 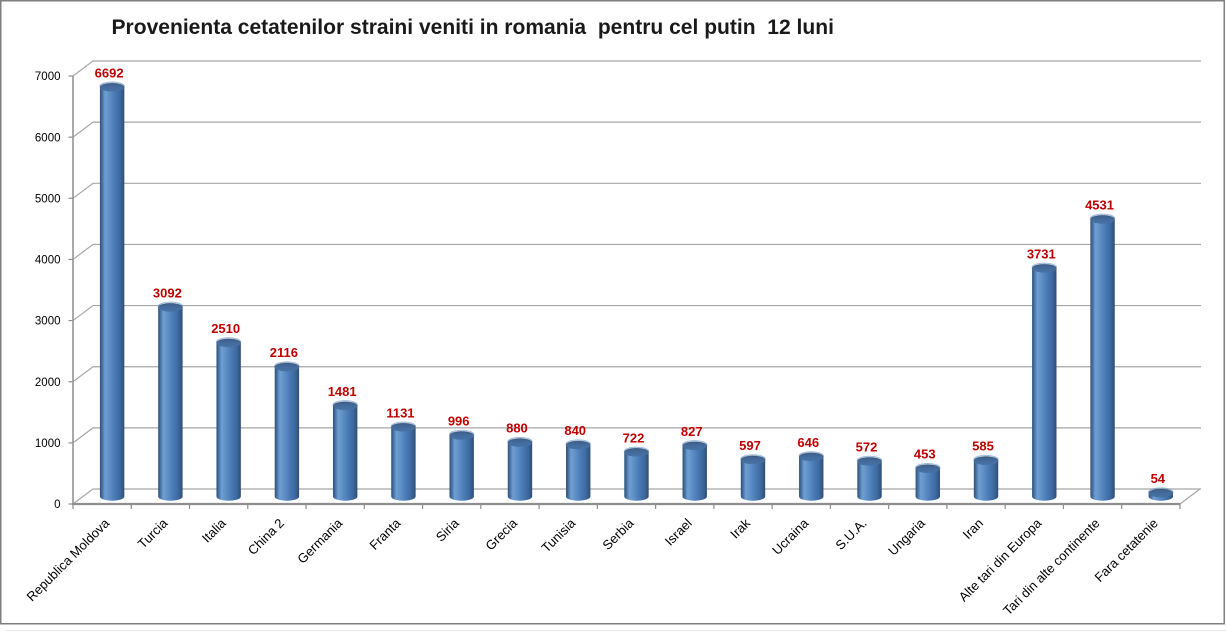 What do you see at coordinates (925, 454) in the screenshot?
I see `svg-text: 453` at bounding box center [925, 454].